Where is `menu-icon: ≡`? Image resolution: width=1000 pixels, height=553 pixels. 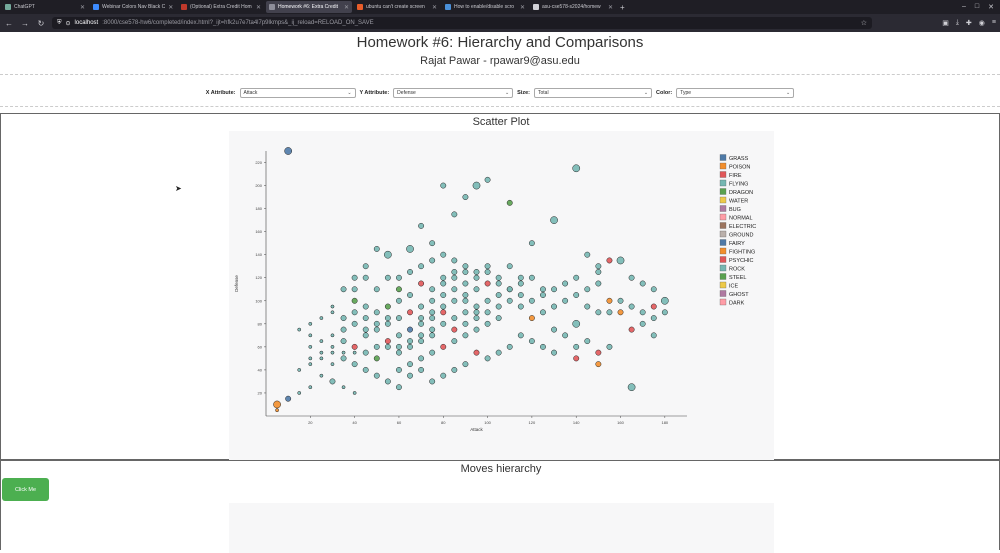 menu-icon: ≡ is located at coordinates (993, 22).